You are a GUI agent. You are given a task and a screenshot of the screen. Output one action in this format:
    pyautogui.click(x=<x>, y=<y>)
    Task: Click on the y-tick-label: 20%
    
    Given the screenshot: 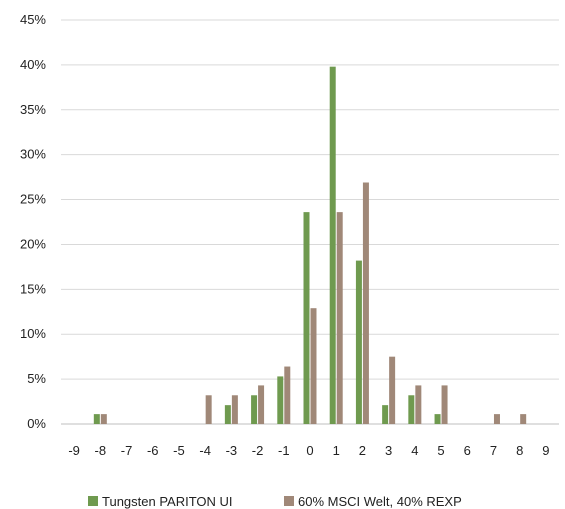 What is the action you would take?
    pyautogui.click(x=33, y=243)
    